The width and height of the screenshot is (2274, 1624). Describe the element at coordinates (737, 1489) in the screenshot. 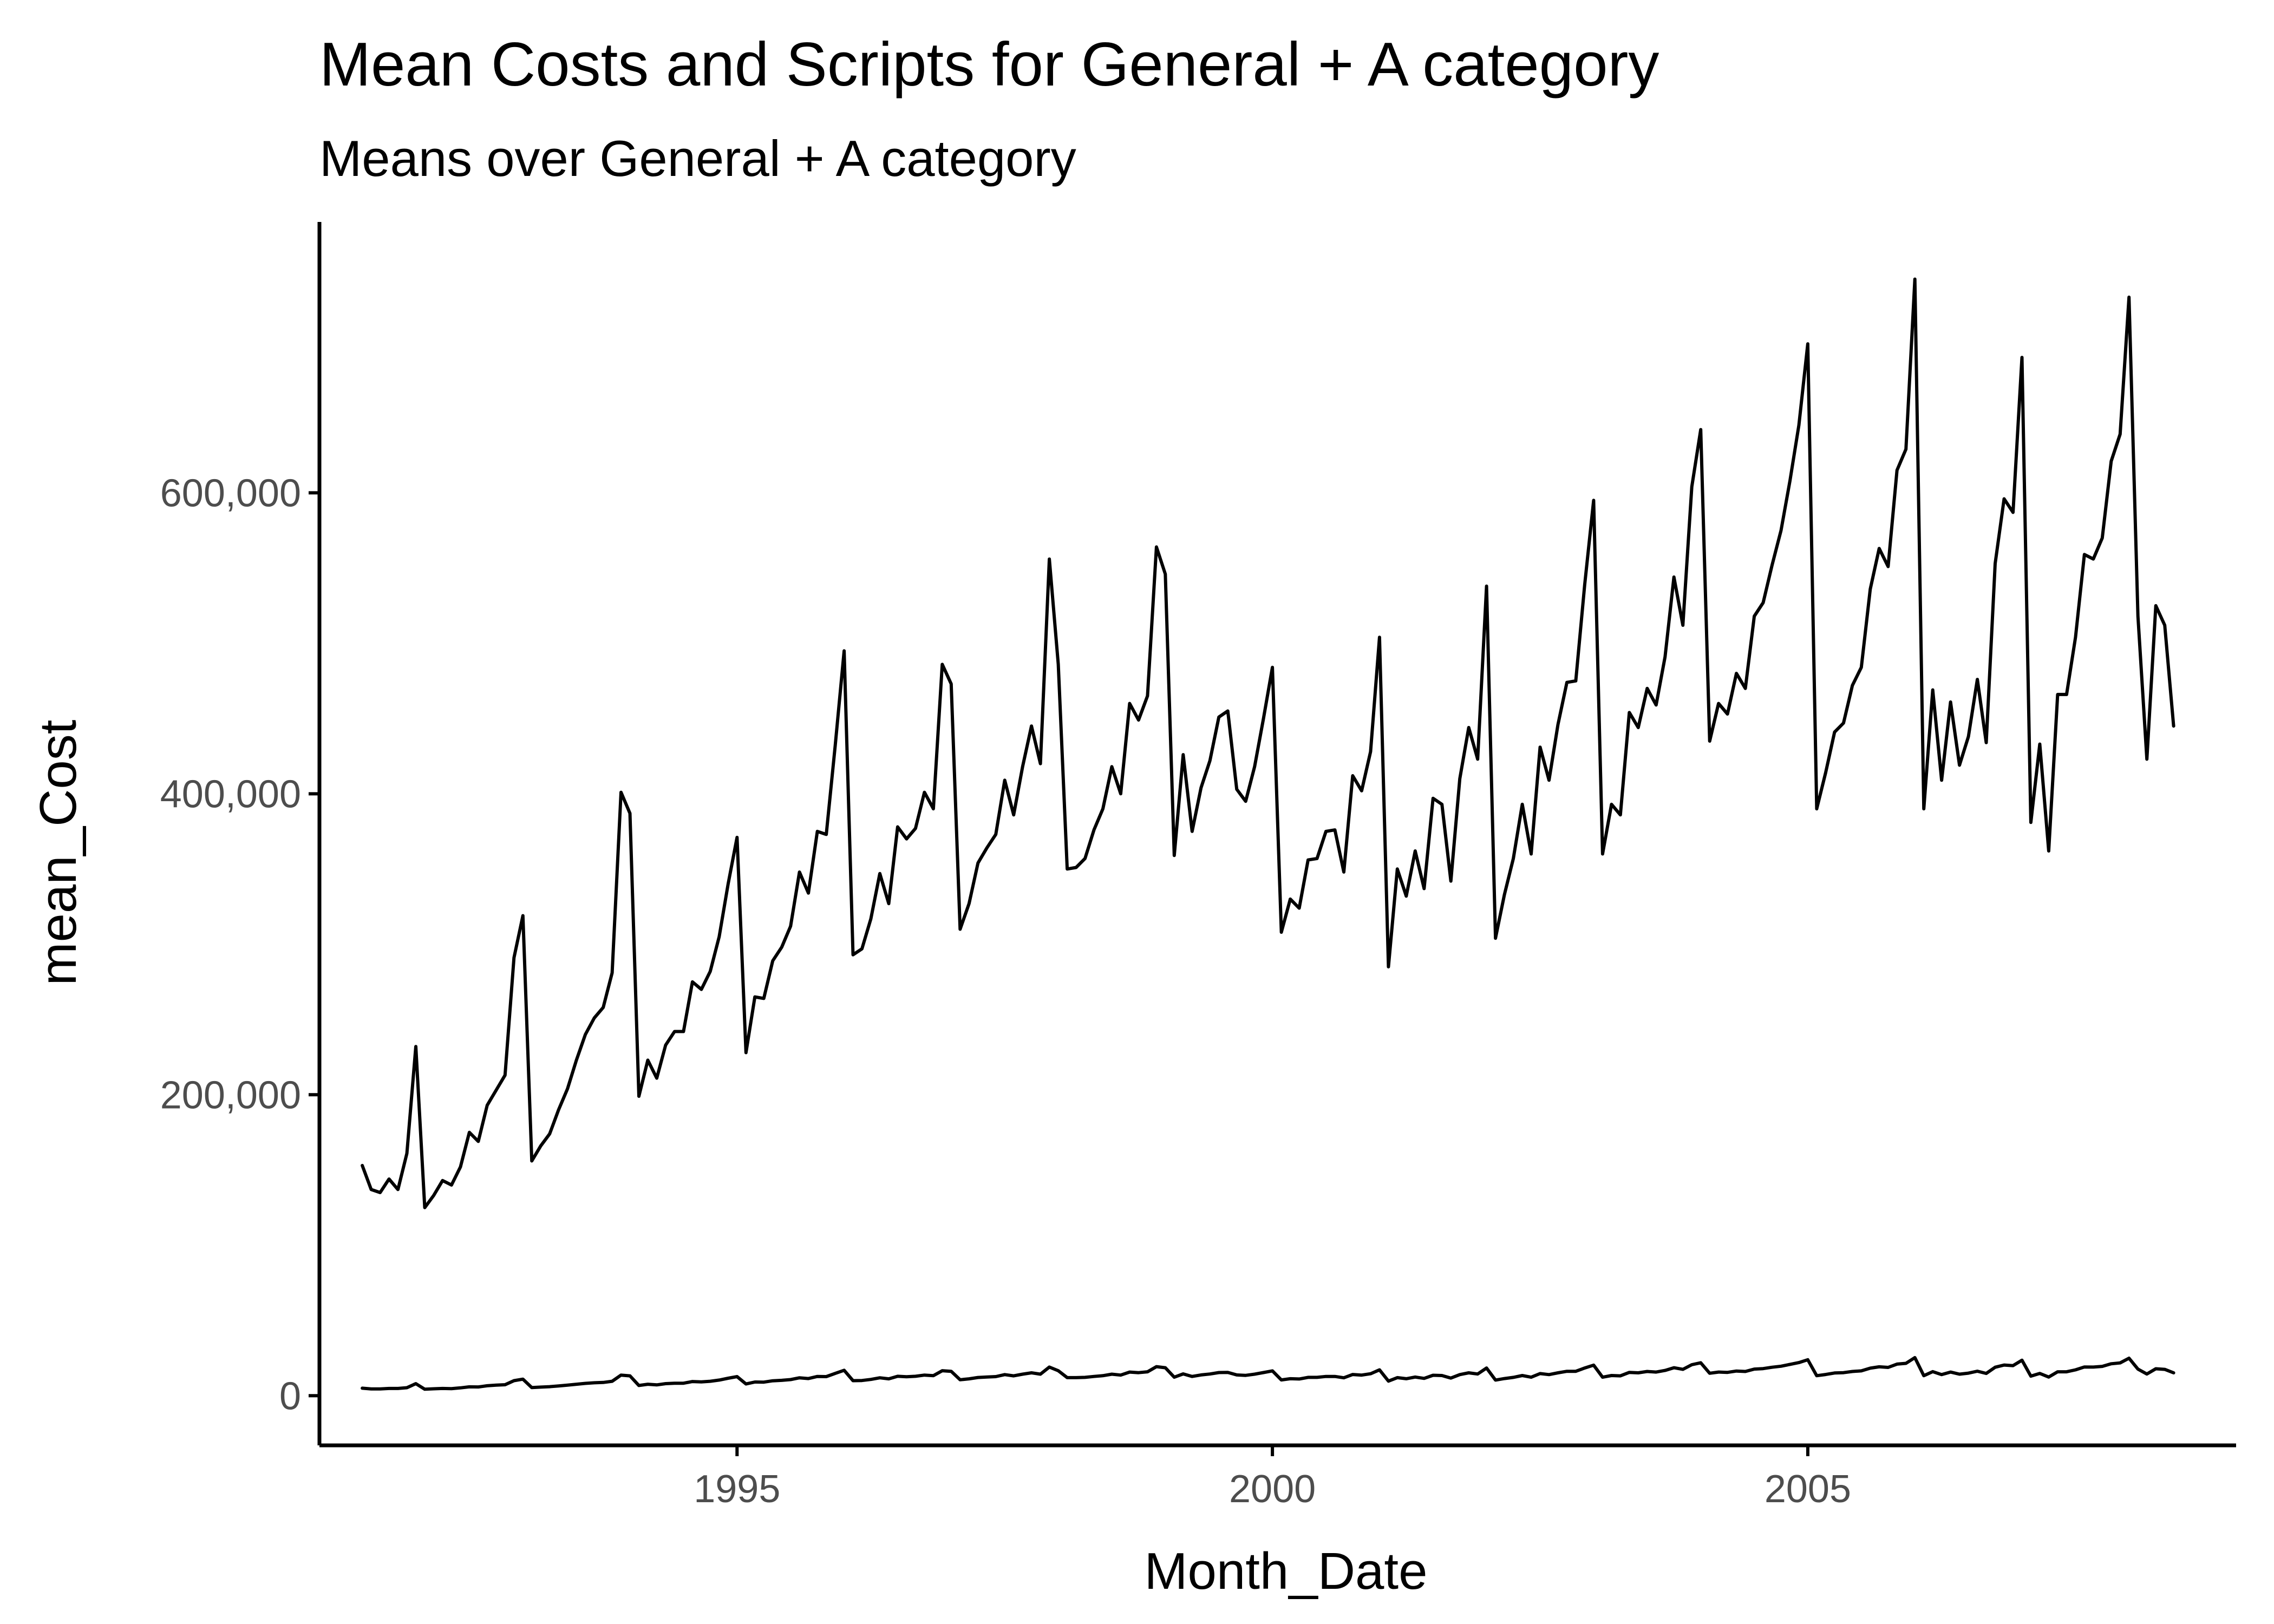

I see `x-tick-label: 1995` at that location.